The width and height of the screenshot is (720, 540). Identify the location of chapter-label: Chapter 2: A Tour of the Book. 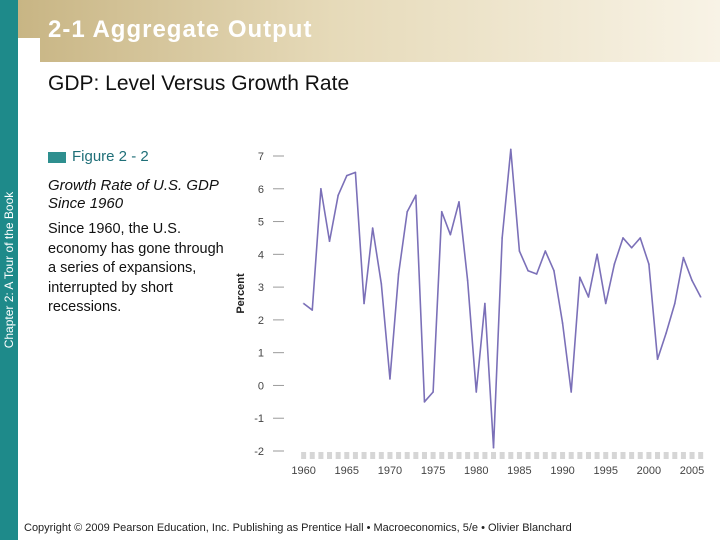
(9, 270).